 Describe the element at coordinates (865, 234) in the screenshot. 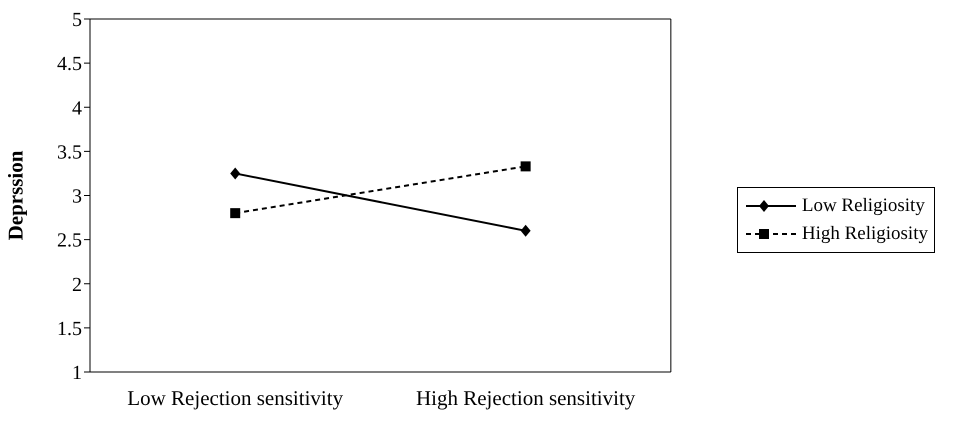

I see `legend-label: High Religiosity` at that location.